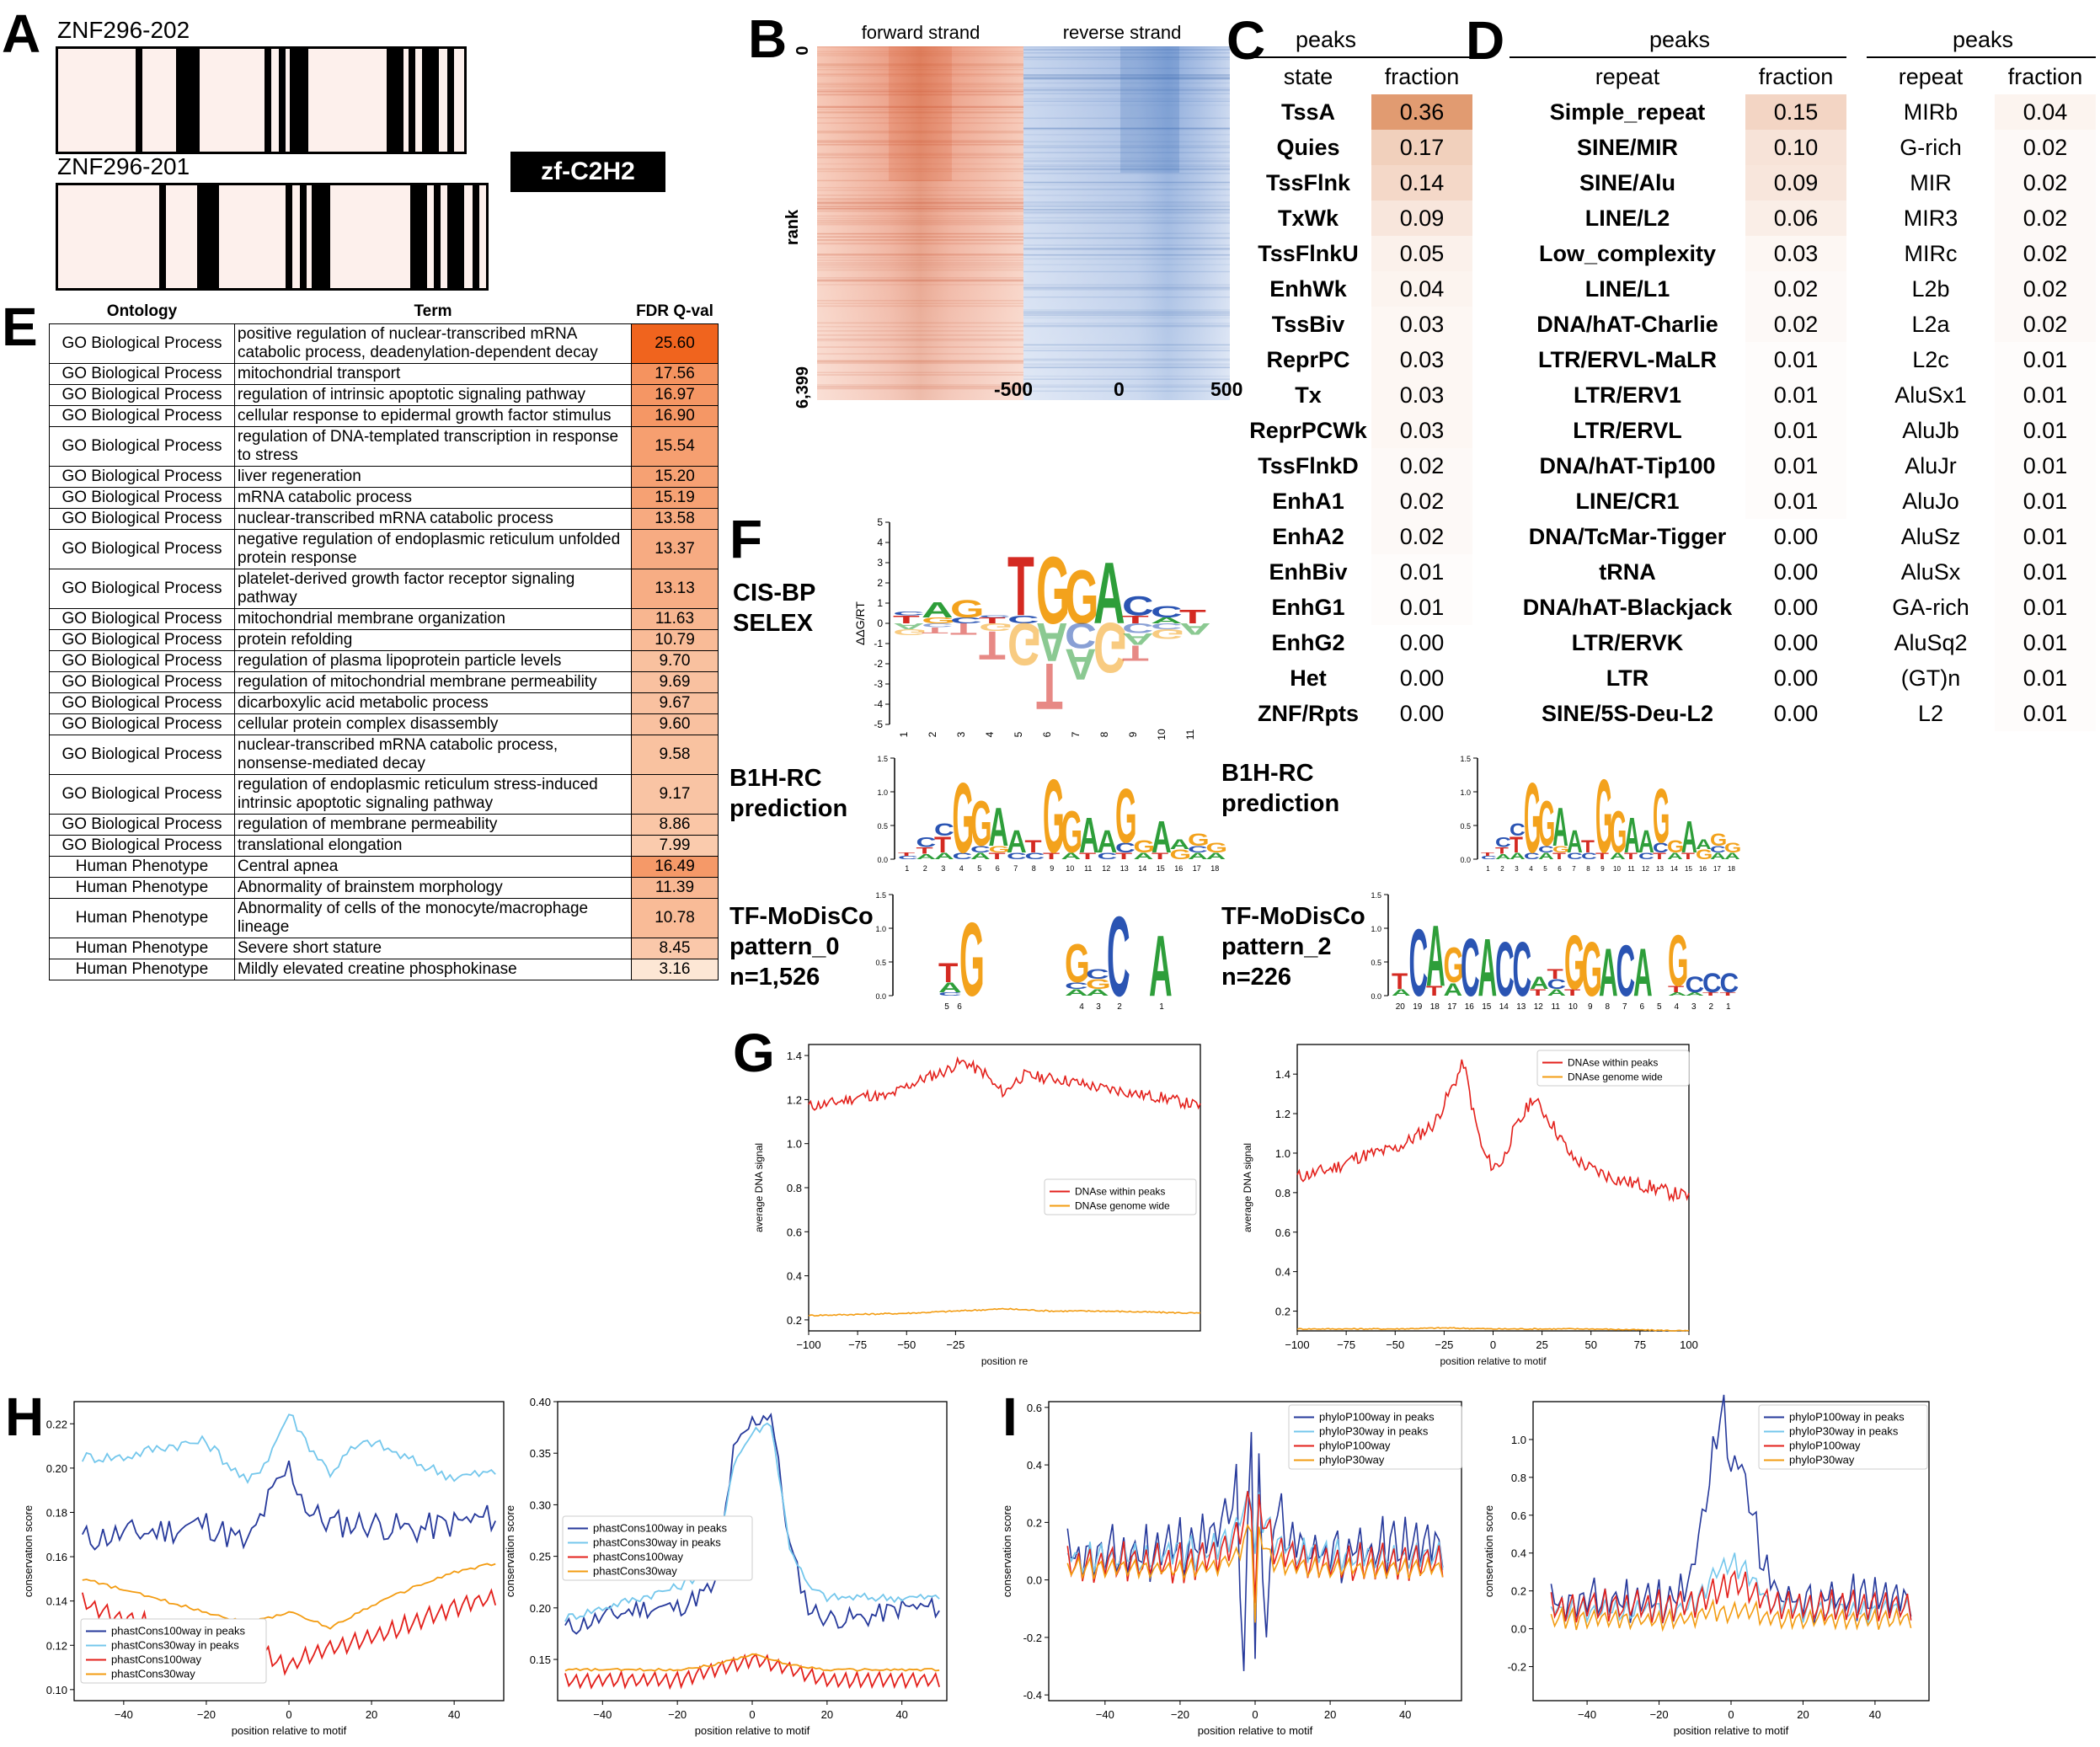  I want to click on repeat-subfamily-name: L2a, so click(1930, 324).